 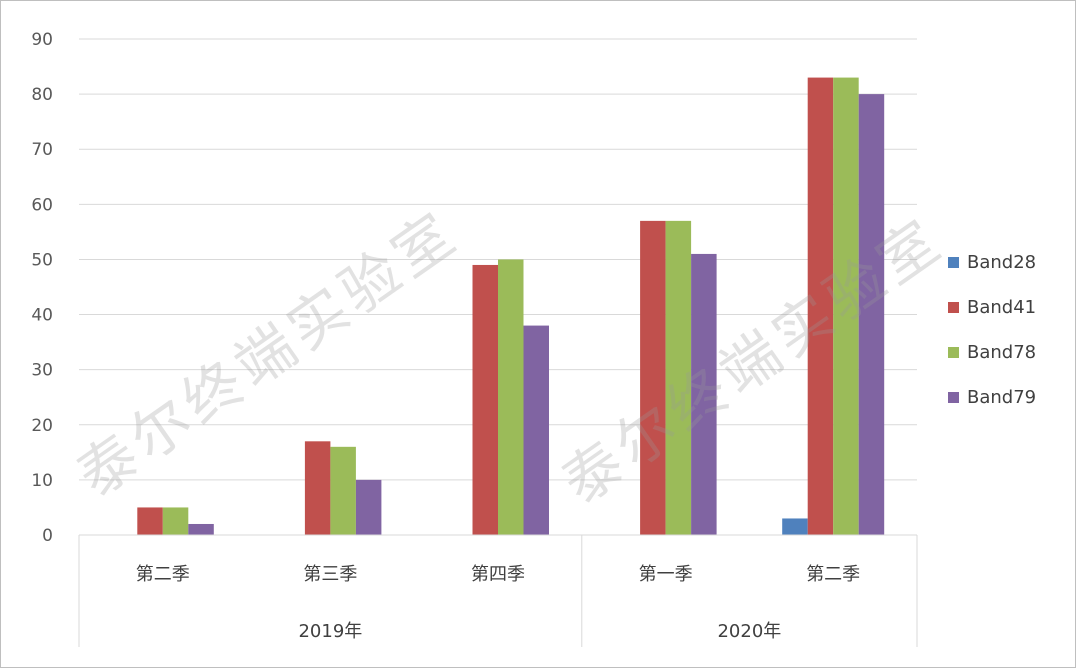 I want to click on y-tick-label: 20, so click(x=42, y=426).